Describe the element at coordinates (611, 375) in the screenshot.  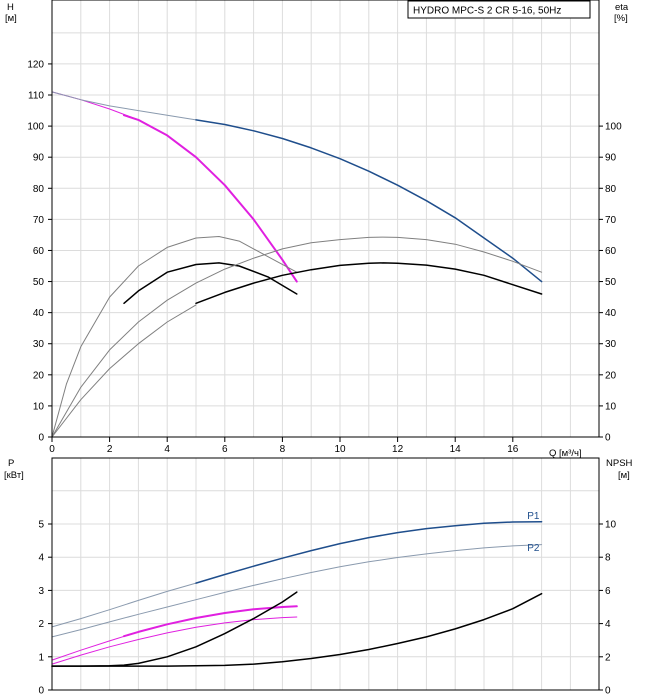
I see `y-right-tick-label: 20` at that location.